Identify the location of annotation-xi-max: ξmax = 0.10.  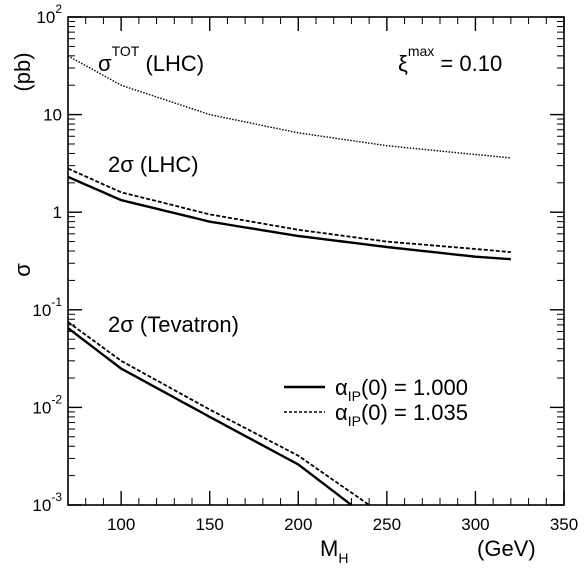
(450, 59).